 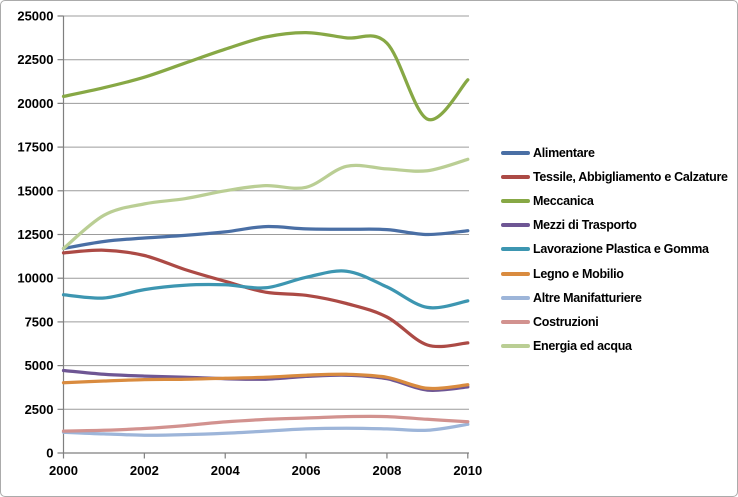 I want to click on y-axis-label: 7500, so click(x=39, y=321).